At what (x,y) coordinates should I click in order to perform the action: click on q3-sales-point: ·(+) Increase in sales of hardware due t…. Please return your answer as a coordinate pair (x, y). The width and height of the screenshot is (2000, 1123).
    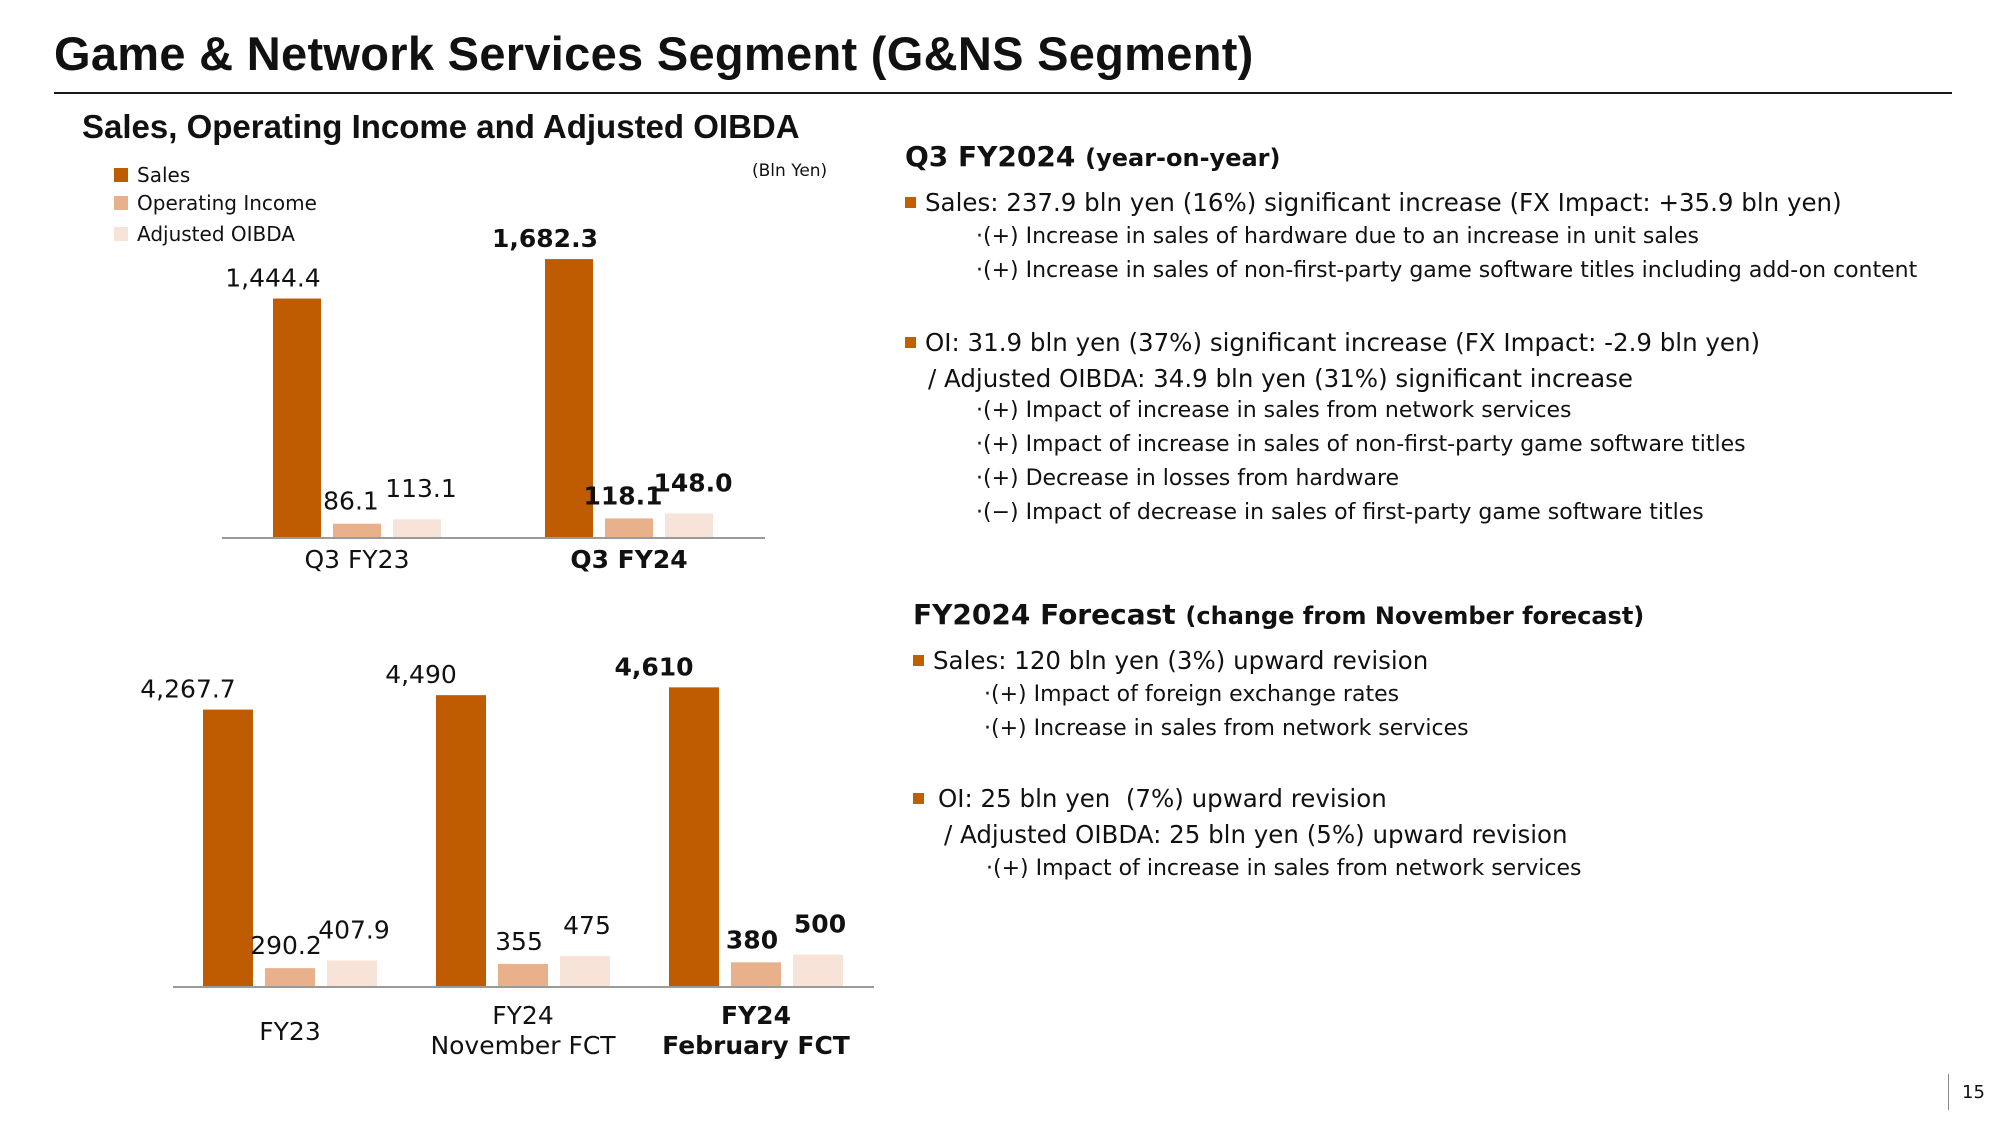
    Looking at the image, I should click on (1337, 236).